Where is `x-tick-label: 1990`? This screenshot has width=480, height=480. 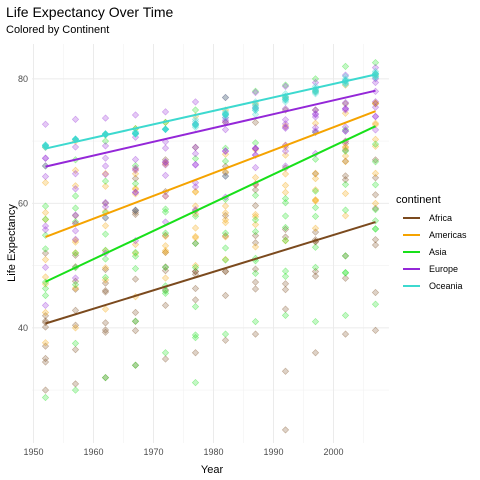 x-tick-label: 1990 is located at coordinates (273, 452).